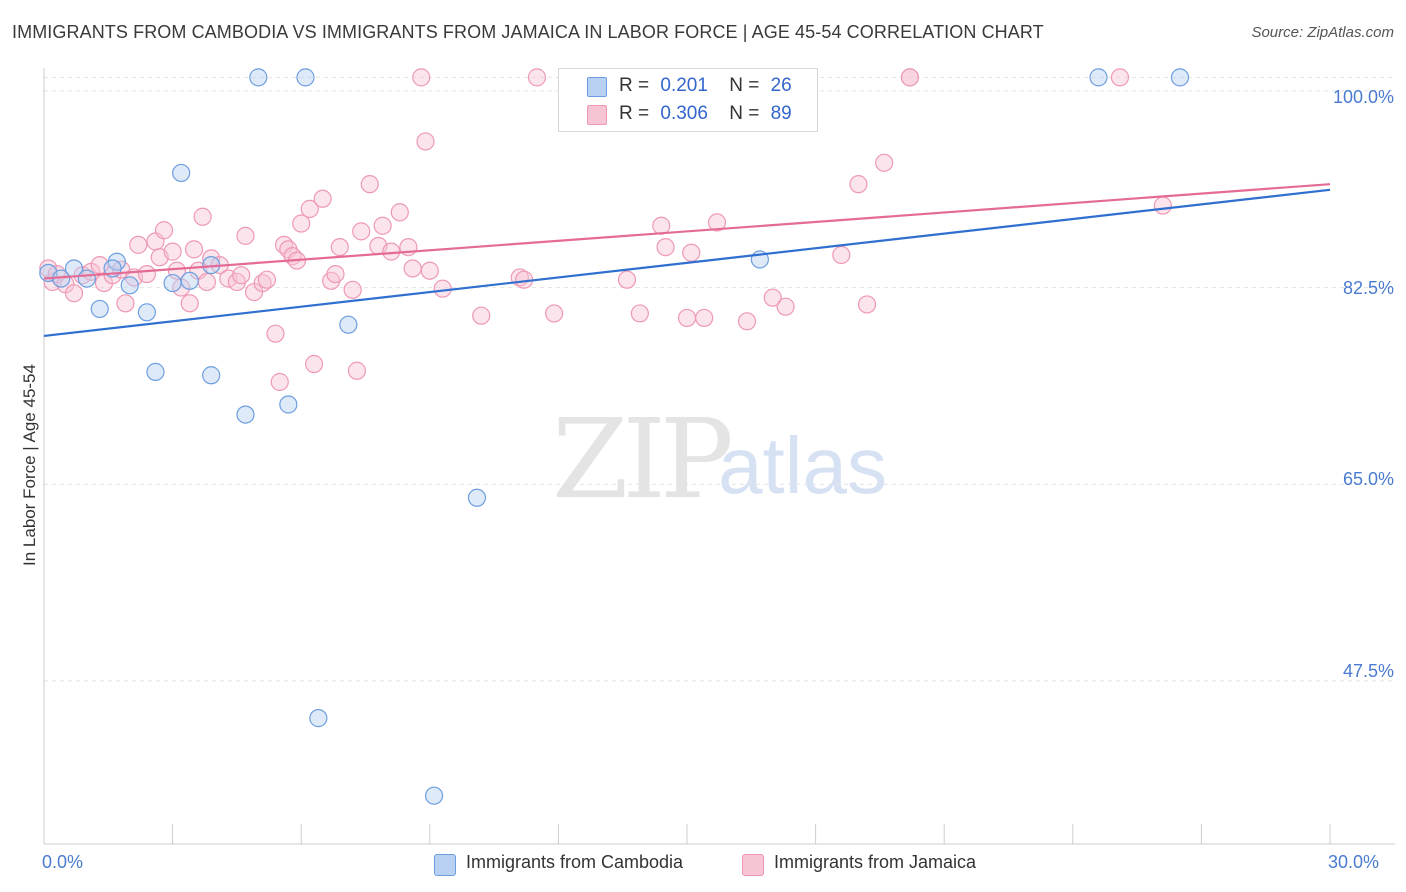  Describe the element at coordinates (643, 459) in the screenshot. I see `watermark-zip: ZIP` at that location.